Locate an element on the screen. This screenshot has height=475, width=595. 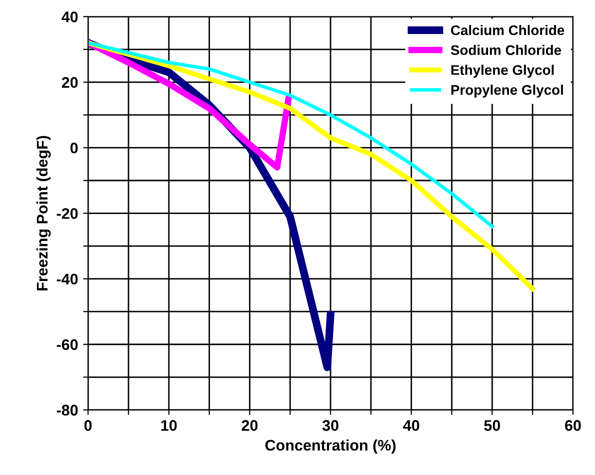
legend-label: Calcium Chloride is located at coordinates (507, 30).